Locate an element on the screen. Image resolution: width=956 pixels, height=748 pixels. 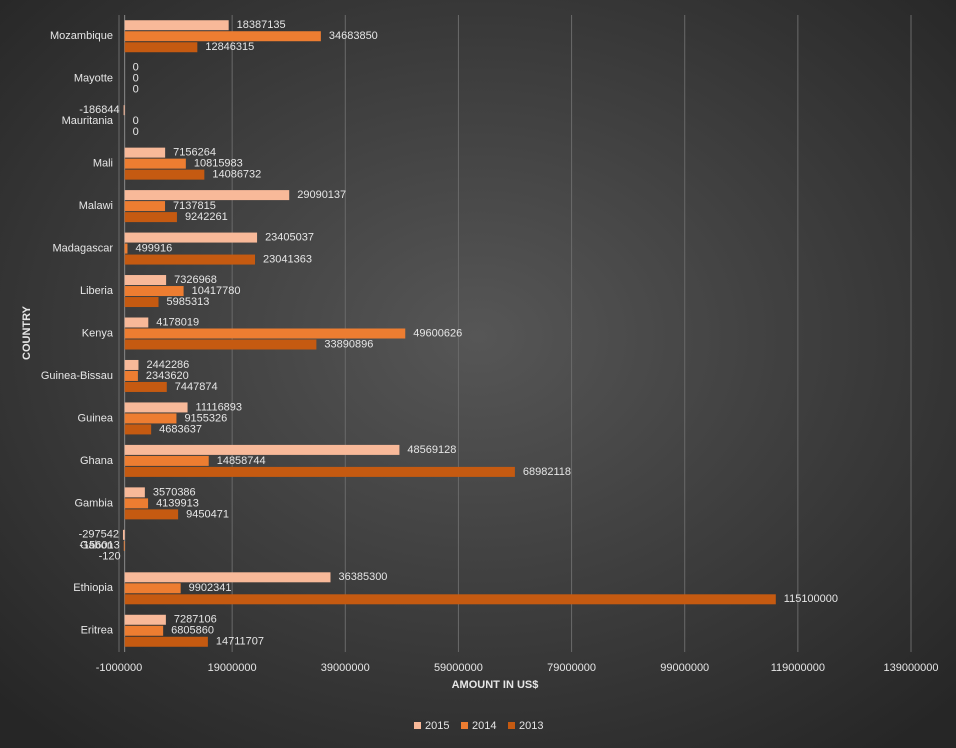
data-label: 499916 is located at coordinates (153, 248).